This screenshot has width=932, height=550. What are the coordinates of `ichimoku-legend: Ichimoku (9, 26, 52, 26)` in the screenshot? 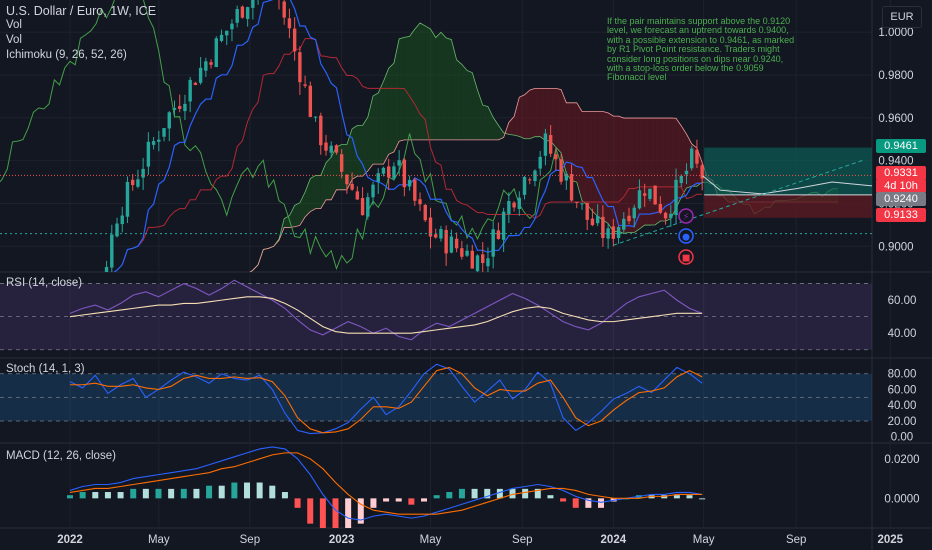 It's located at (66, 55).